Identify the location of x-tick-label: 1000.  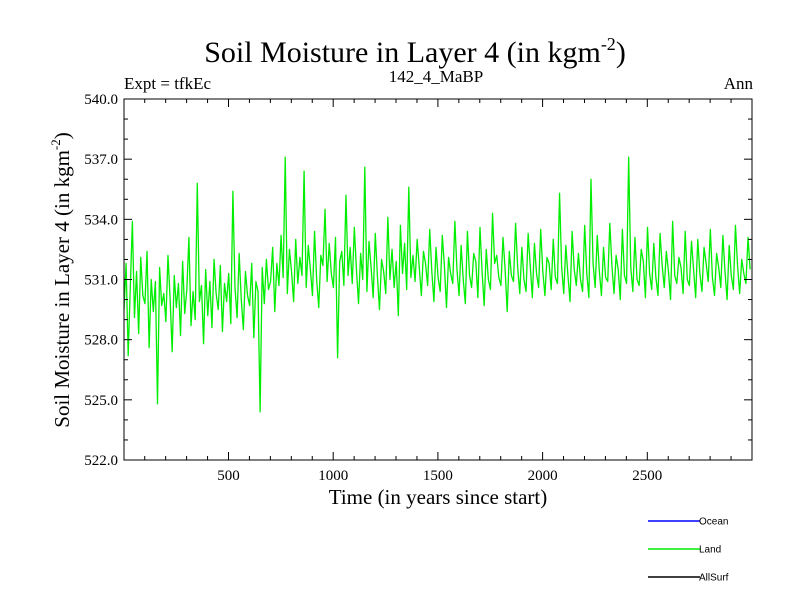
(333, 476).